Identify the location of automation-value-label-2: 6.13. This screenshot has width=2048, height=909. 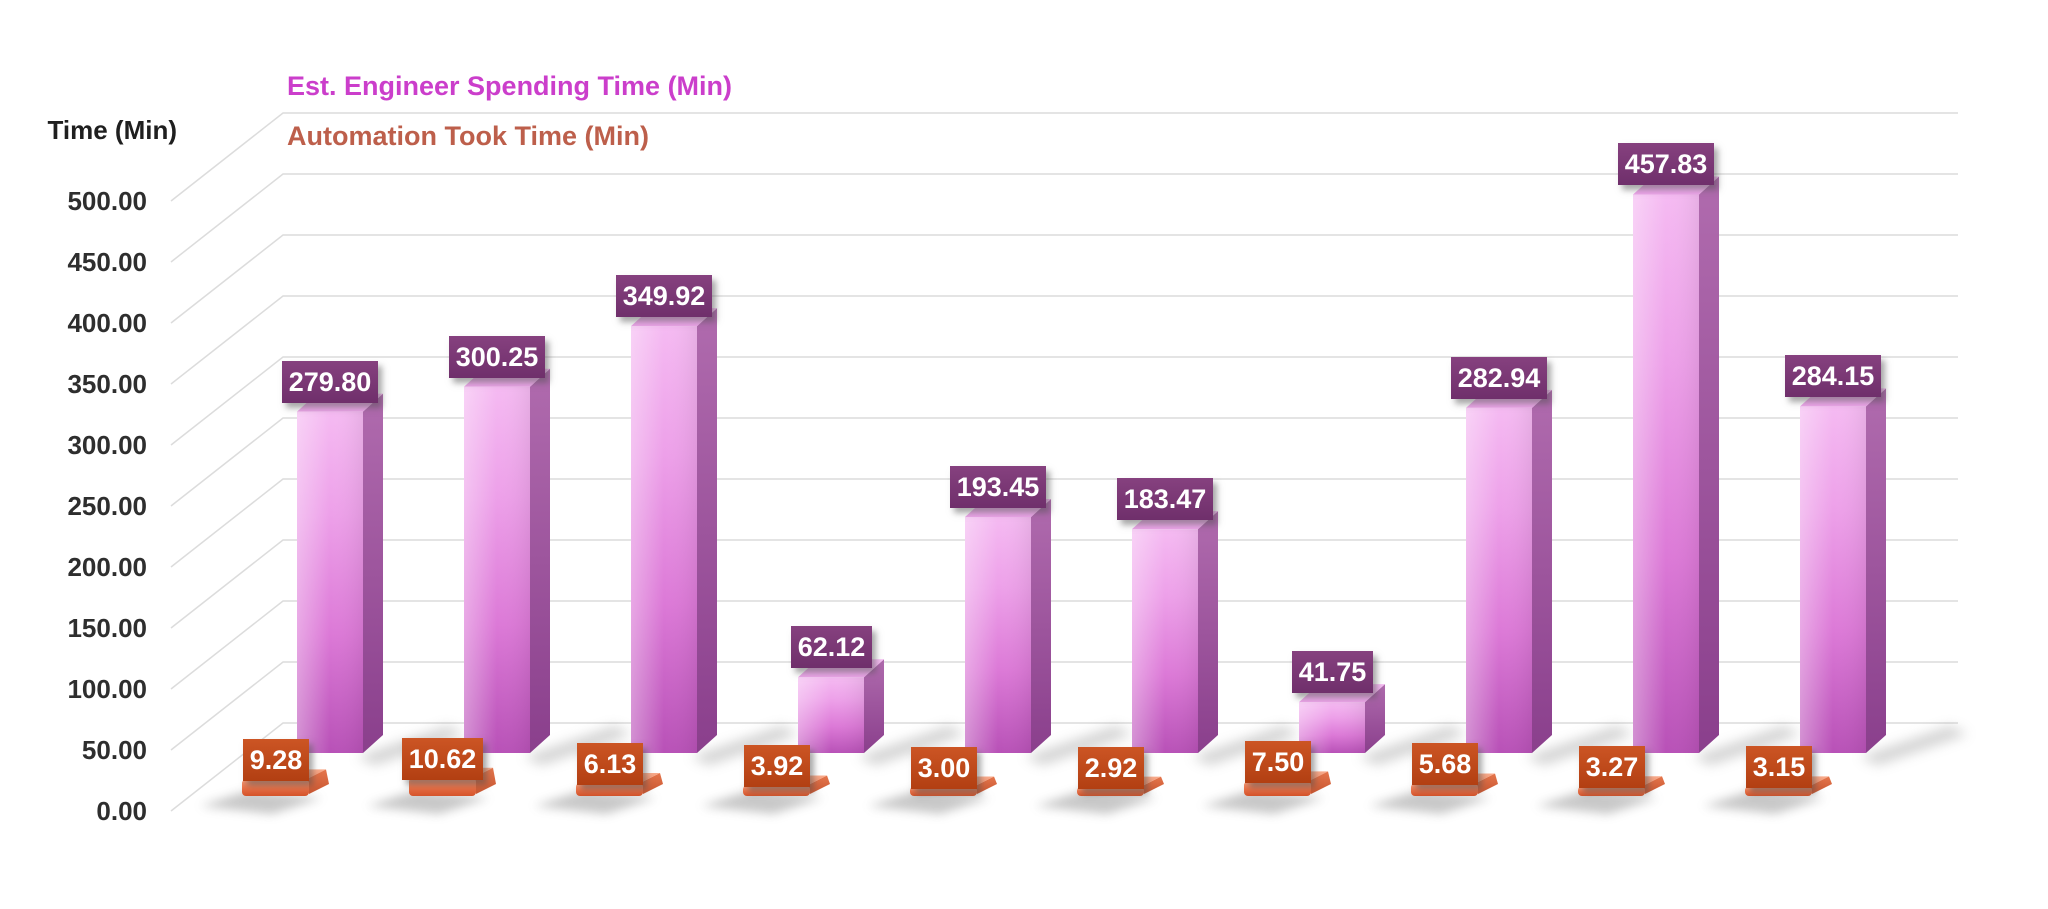
(610, 764).